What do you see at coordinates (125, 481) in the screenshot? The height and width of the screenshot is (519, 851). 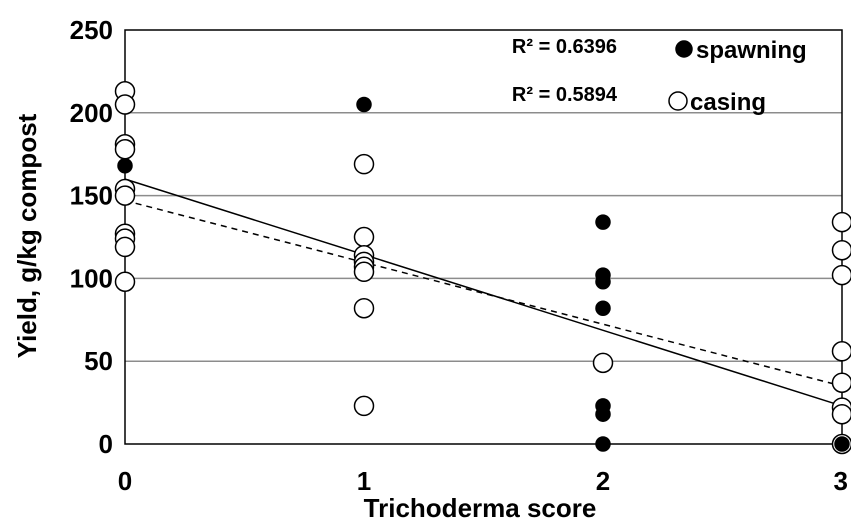 I see `x-tick-label: 0` at bounding box center [125, 481].